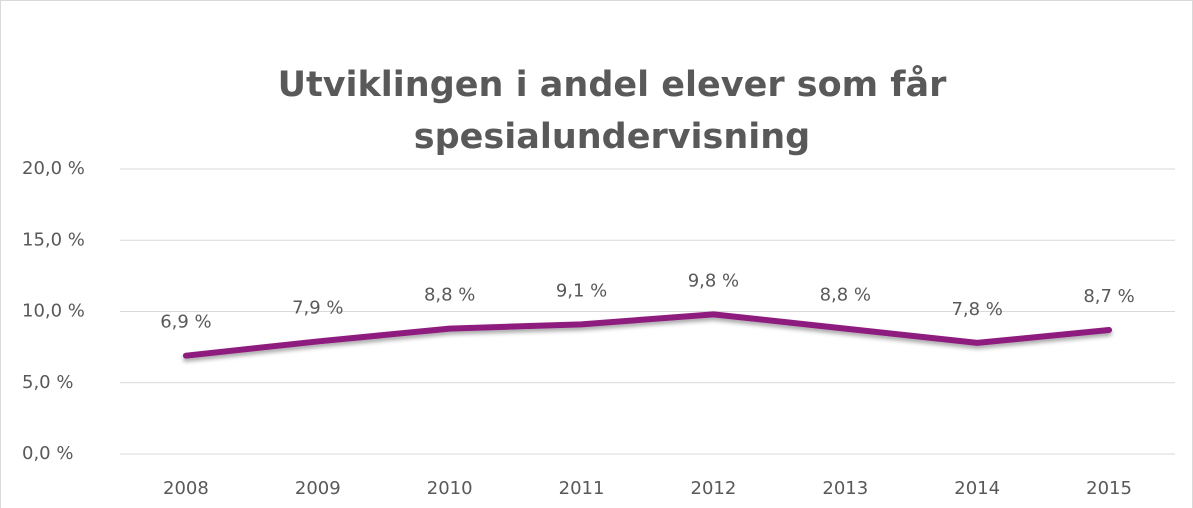 Image resolution: width=1193 pixels, height=508 pixels. What do you see at coordinates (47, 382) in the screenshot?
I see `y-tick-label: 5,0 %` at bounding box center [47, 382].